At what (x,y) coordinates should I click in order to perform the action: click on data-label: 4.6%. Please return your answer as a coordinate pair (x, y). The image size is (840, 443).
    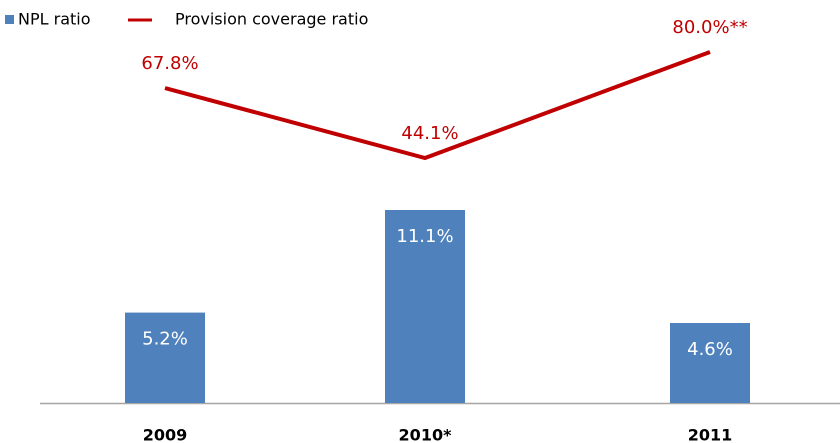
    Looking at the image, I should click on (710, 349).